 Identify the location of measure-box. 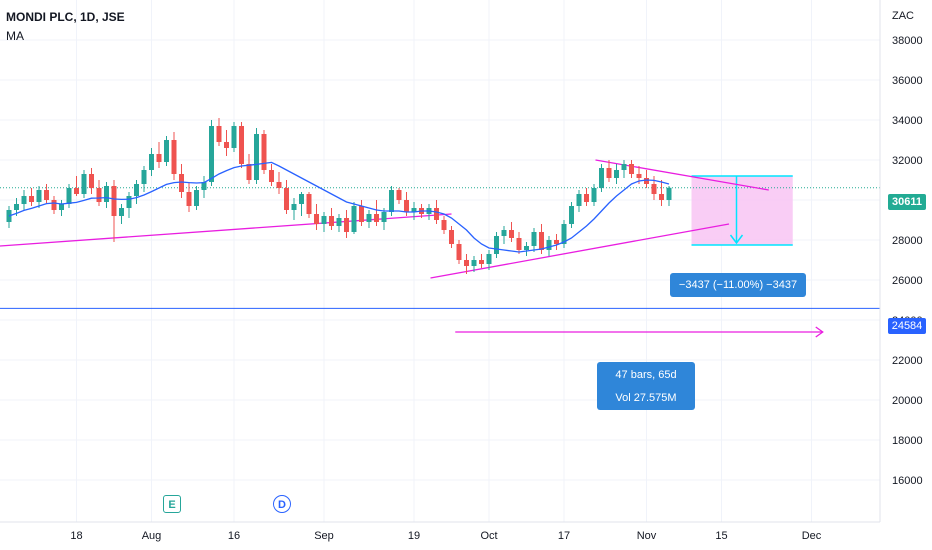
(742, 210).